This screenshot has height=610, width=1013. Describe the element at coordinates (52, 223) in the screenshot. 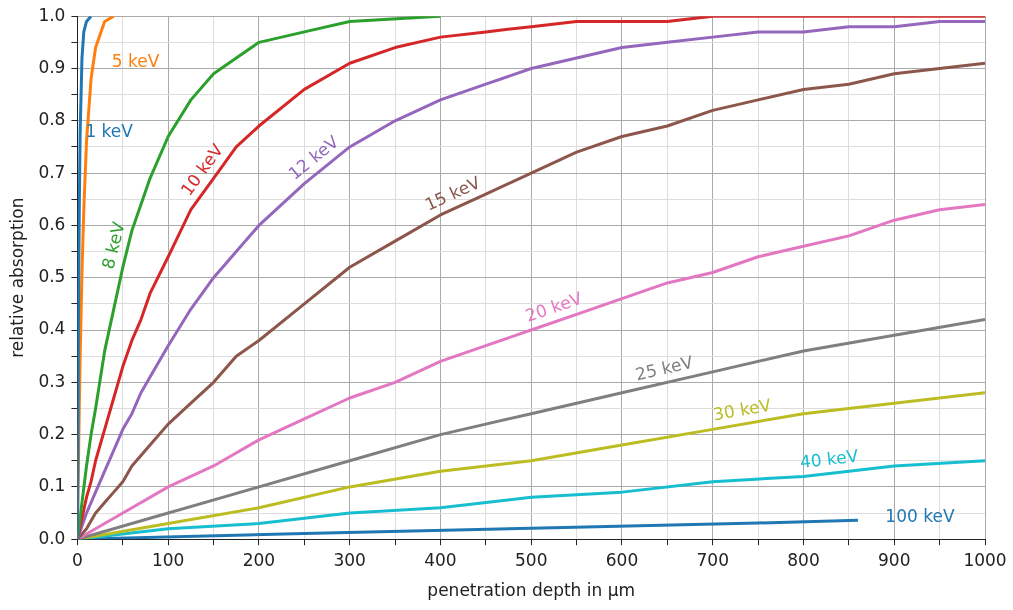

I see `y-tick-label: 0.6` at that location.